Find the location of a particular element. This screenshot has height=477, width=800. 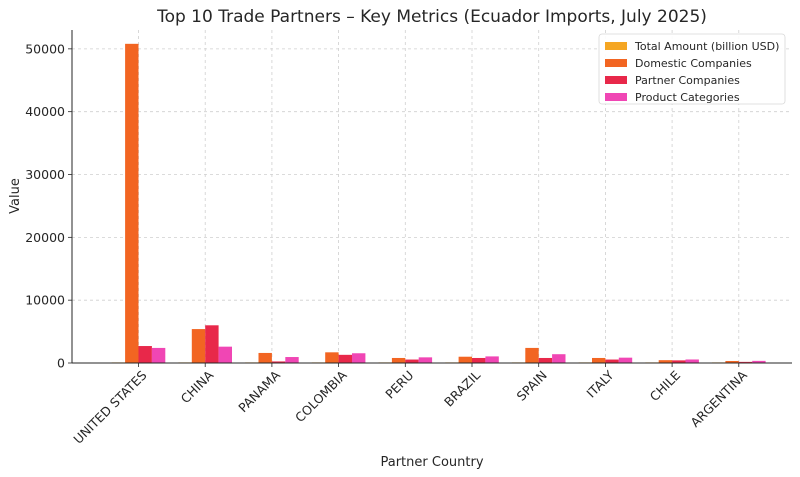

legend-label: Domestic Companies is located at coordinates (693, 63).